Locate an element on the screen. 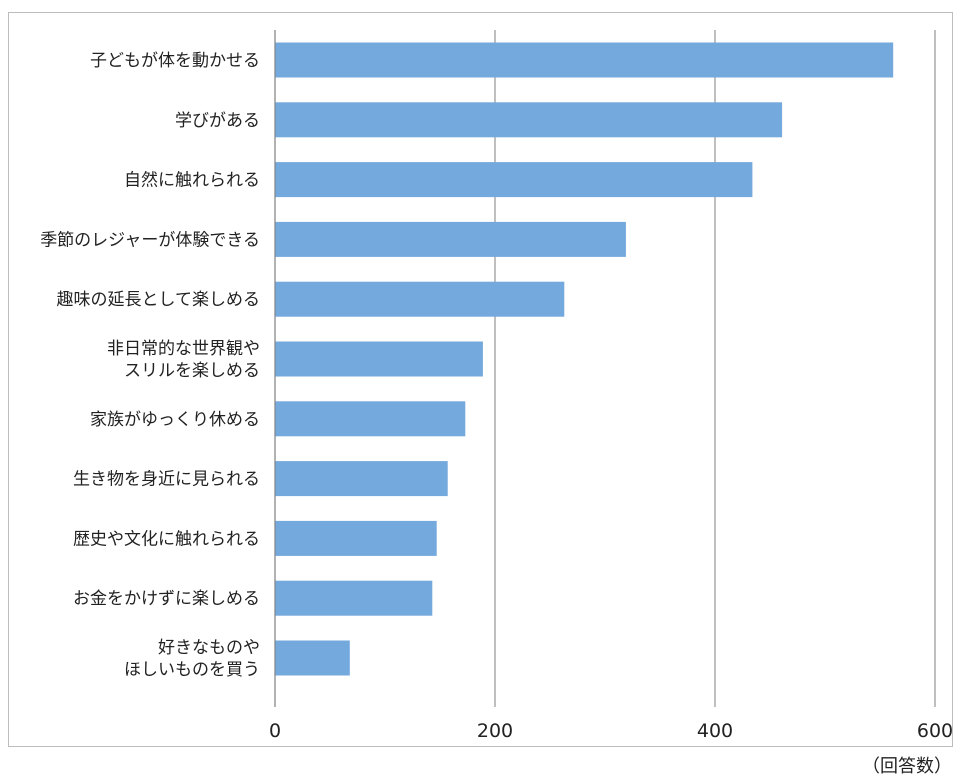 The width and height of the screenshot is (960, 780). category-label-line: 趣味の延長として楽しめる is located at coordinates (159, 300).